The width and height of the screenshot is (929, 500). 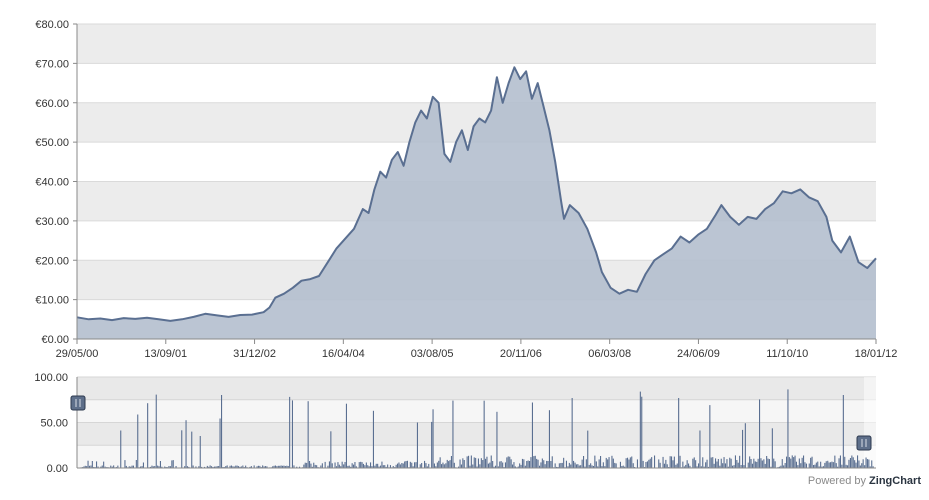 I want to click on left-range-handle-body, so click(x=78, y=403).